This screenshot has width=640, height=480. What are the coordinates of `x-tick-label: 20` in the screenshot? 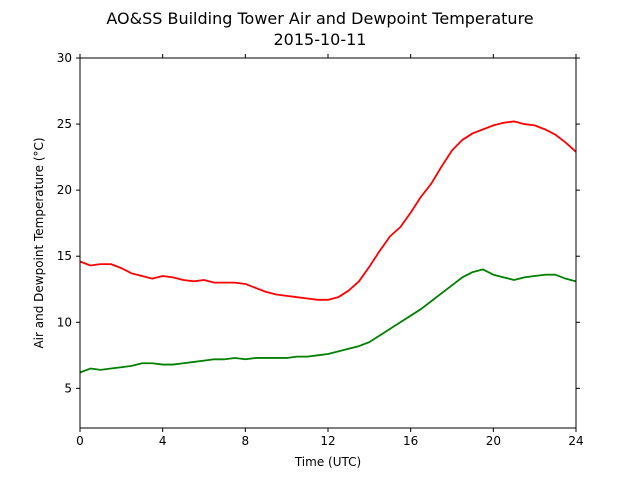 It's located at (493, 441).